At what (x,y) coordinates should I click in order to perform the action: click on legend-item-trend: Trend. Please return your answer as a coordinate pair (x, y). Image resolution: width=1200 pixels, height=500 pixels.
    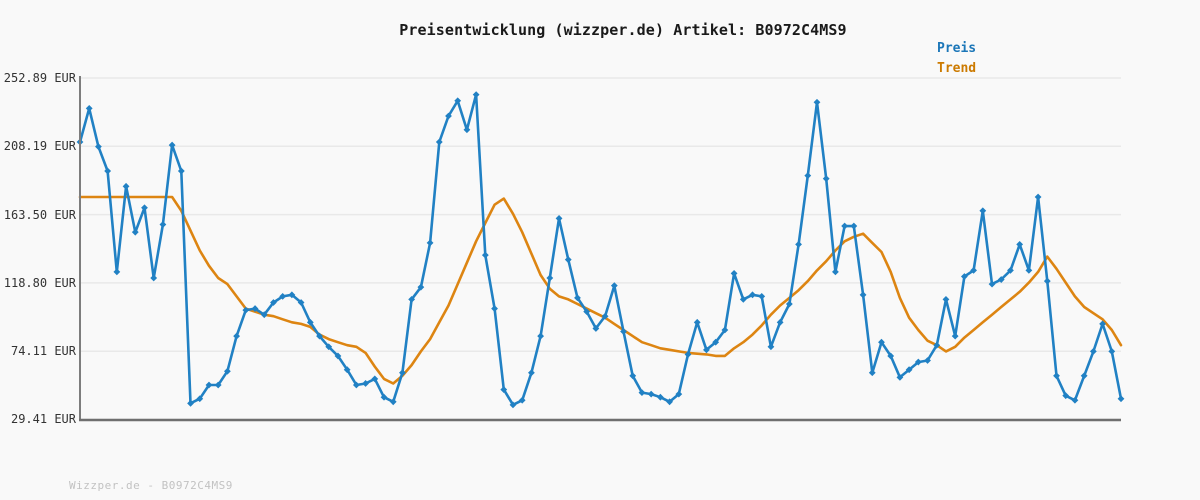
    Looking at the image, I should click on (957, 68).